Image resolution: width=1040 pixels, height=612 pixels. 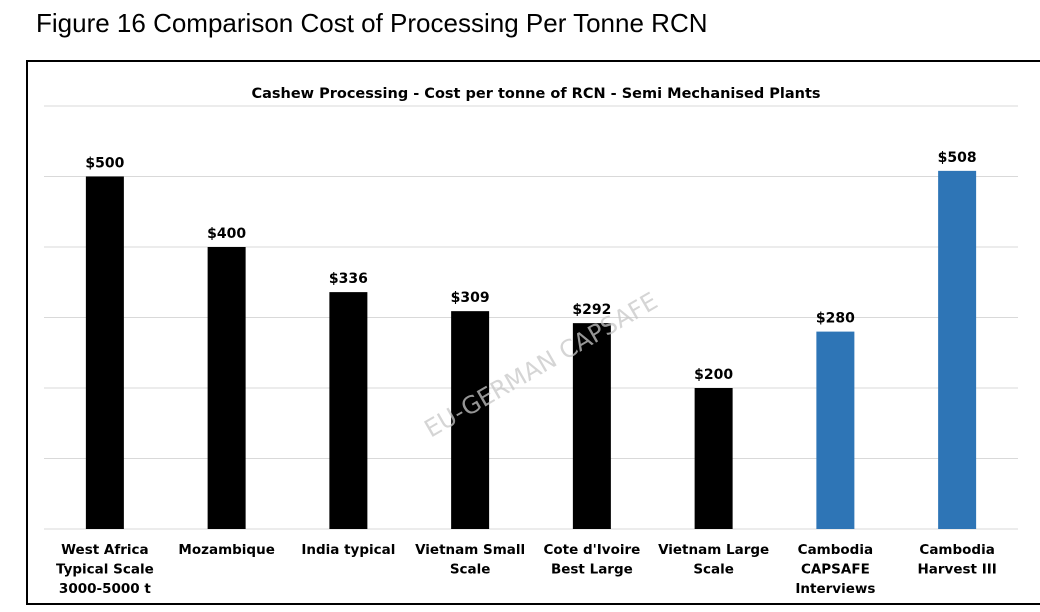 What do you see at coordinates (105, 569) in the screenshot?
I see `category-label-1: West Africa Typical Scale 3000-5000 t` at bounding box center [105, 569].